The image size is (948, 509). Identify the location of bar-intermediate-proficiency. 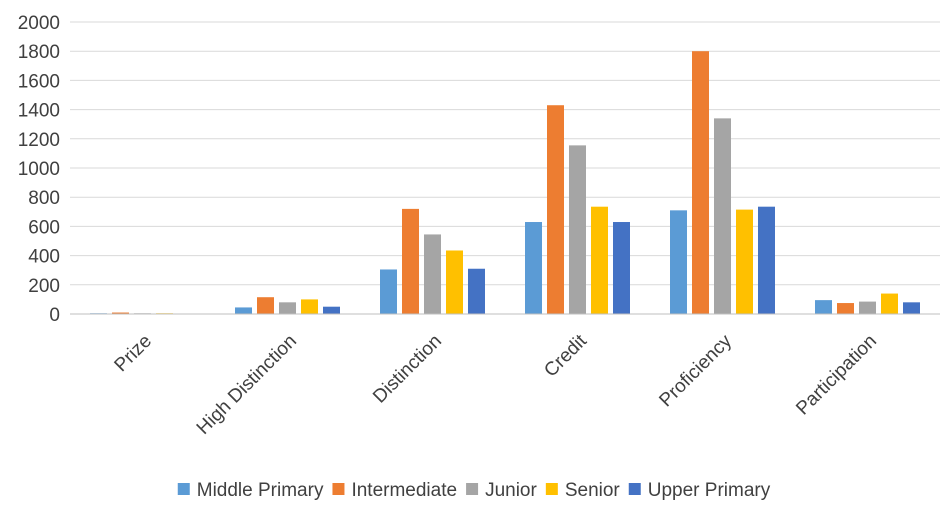
(700, 182).